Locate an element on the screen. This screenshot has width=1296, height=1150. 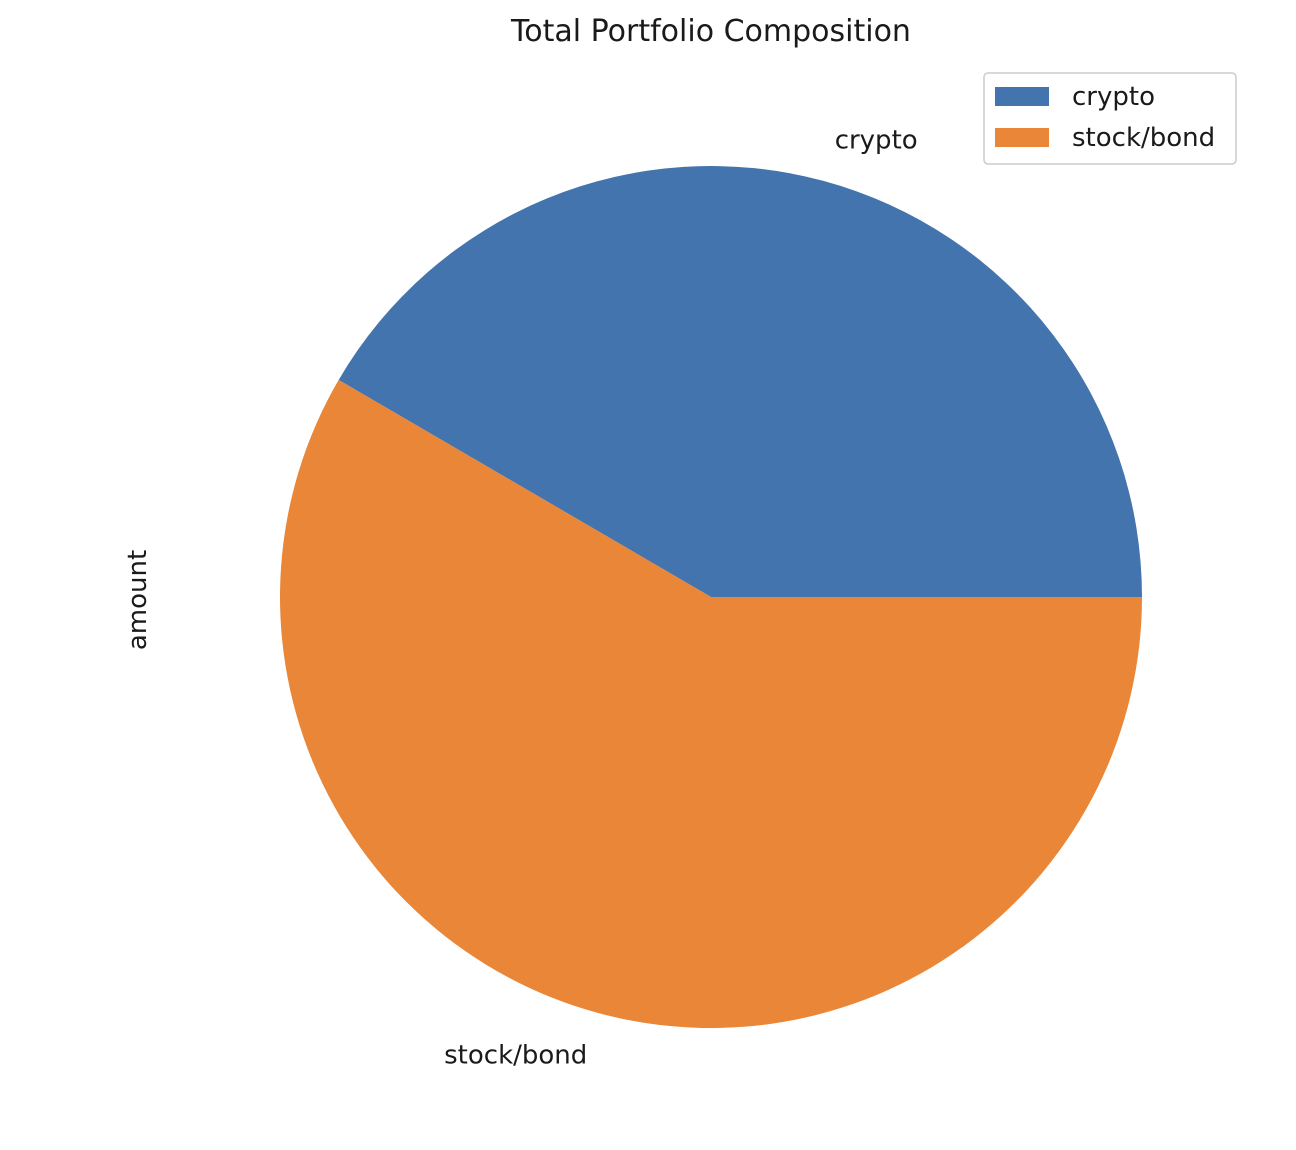
legend-label-stock-bond: stock/bond is located at coordinates (1143, 138).